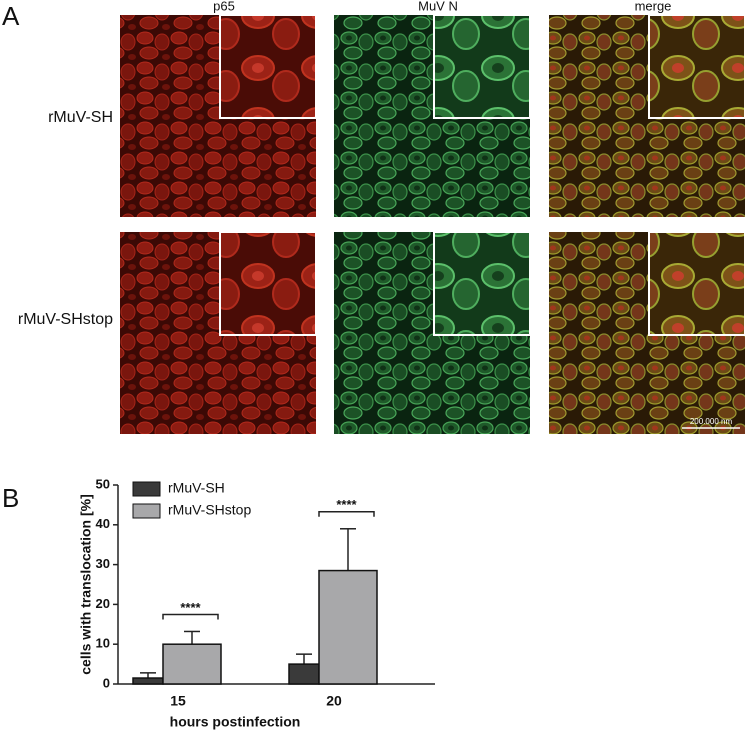 This screenshot has width=750, height=734. What do you see at coordinates (103, 603) in the screenshot?
I see `y-tick-label: 20` at bounding box center [103, 603].